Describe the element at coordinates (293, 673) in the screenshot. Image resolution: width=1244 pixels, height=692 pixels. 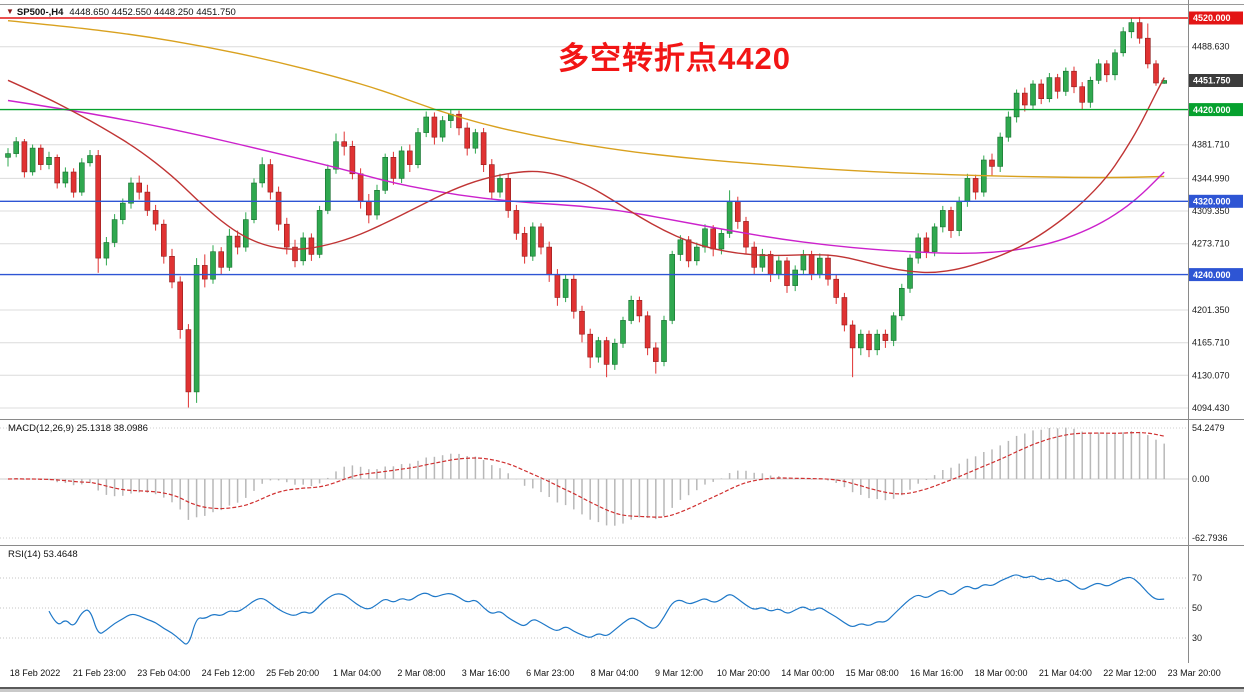
I see `time-label: 25 Feb 20:00` at that location.